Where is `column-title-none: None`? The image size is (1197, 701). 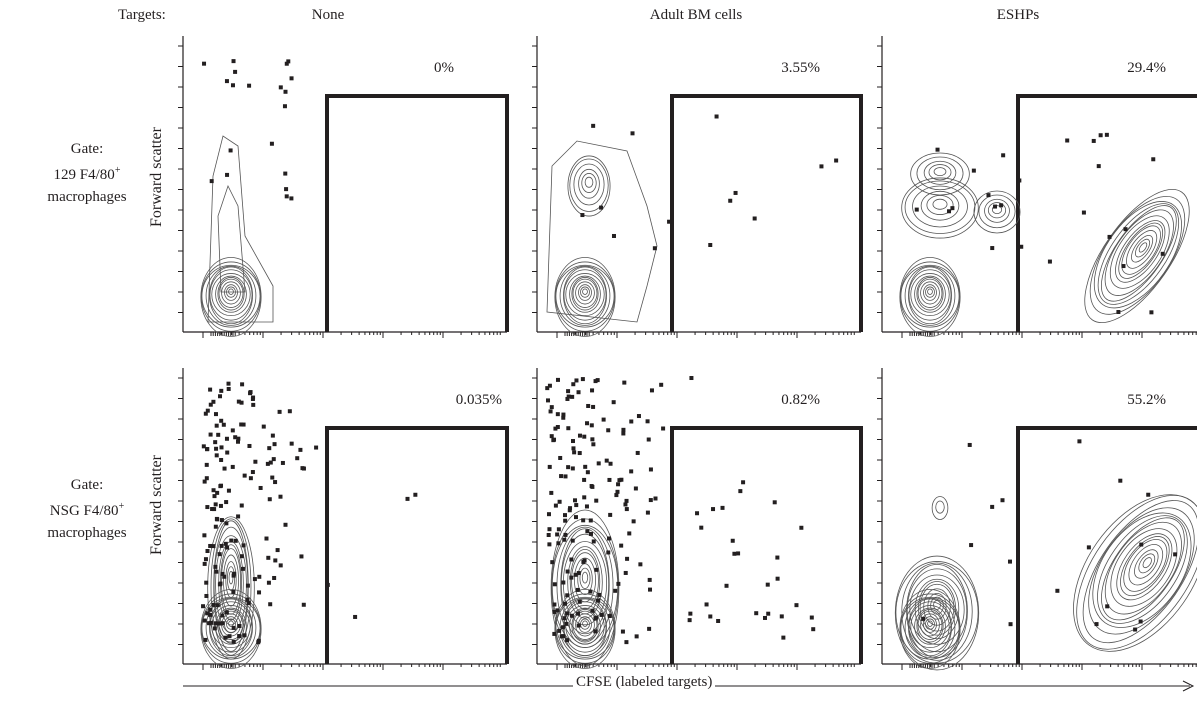 column-title-none: None is located at coordinates (328, 15).